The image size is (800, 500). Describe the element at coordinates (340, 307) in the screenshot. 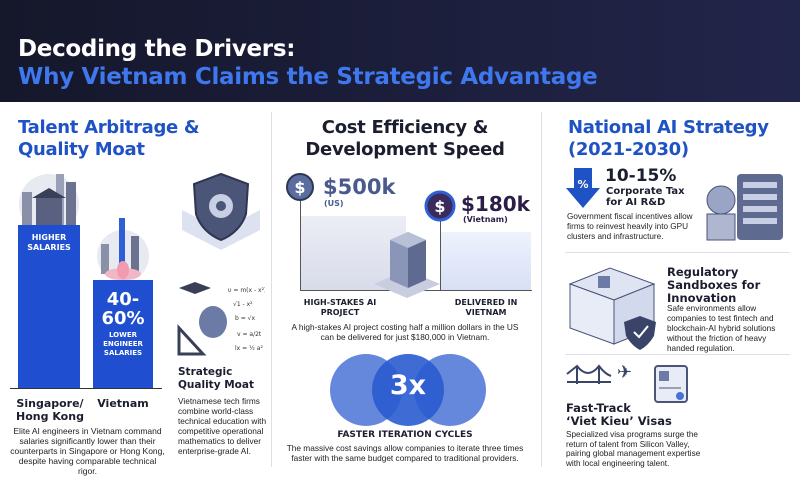

I see `high-stakes-caption: HIGH-STAKES AI PROJECT` at that location.